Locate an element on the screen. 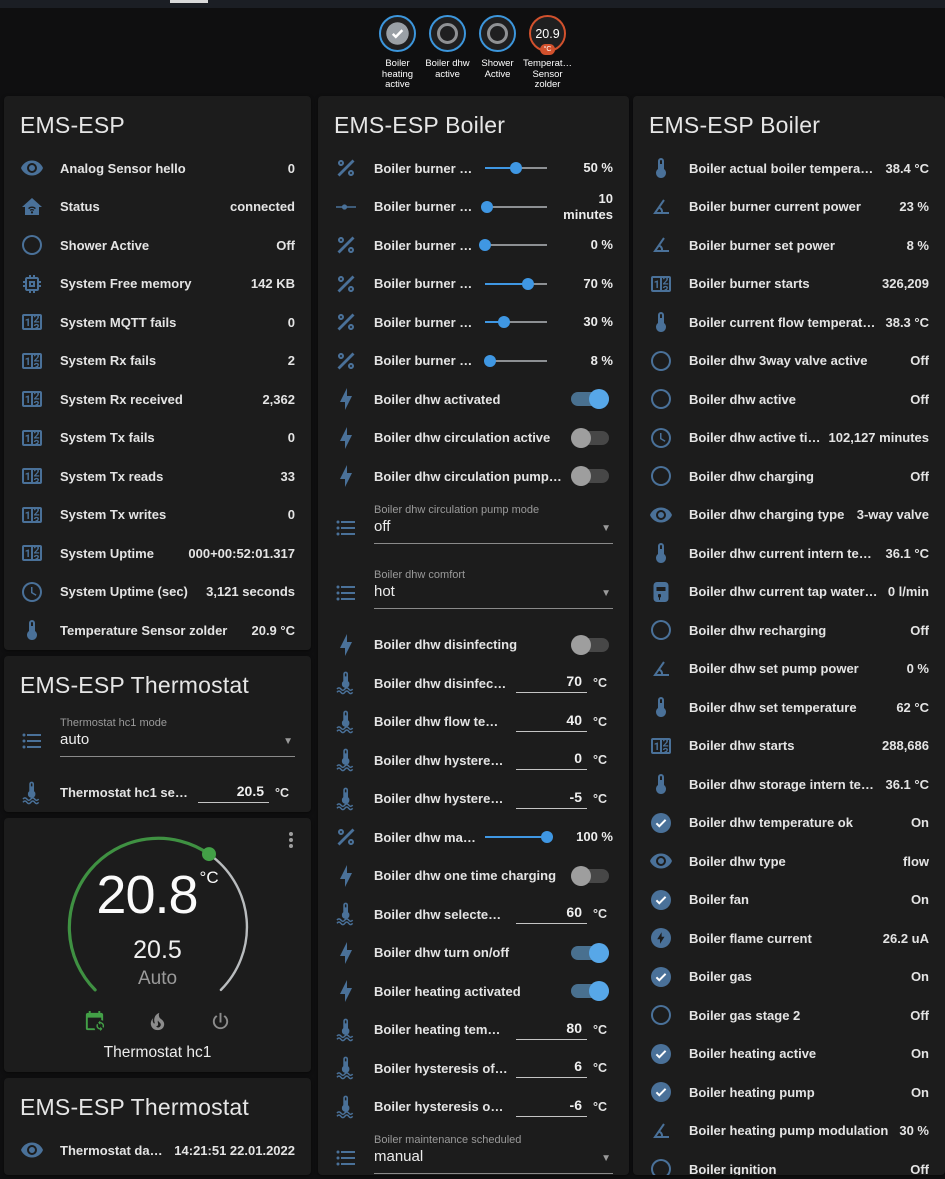 The height and width of the screenshot is (1179, 945). toggle-row: Boiler dhw activated is located at coordinates (473, 399).